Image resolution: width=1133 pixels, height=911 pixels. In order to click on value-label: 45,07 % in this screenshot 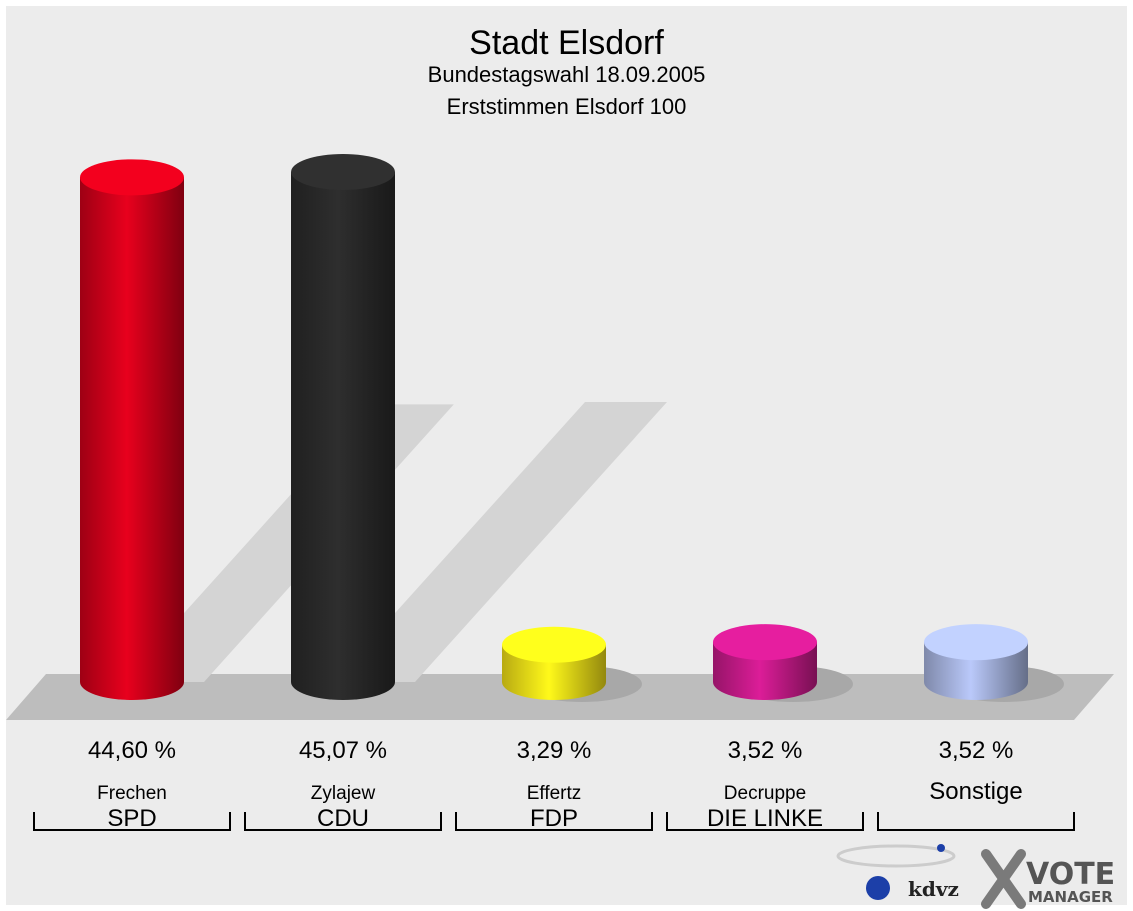, I will do `click(343, 750)`.